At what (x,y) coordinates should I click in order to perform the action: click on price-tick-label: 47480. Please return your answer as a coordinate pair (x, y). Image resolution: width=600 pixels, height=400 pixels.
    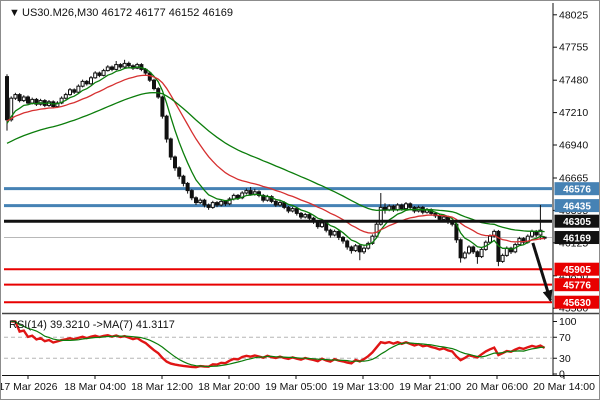
    Looking at the image, I should click on (573, 81).